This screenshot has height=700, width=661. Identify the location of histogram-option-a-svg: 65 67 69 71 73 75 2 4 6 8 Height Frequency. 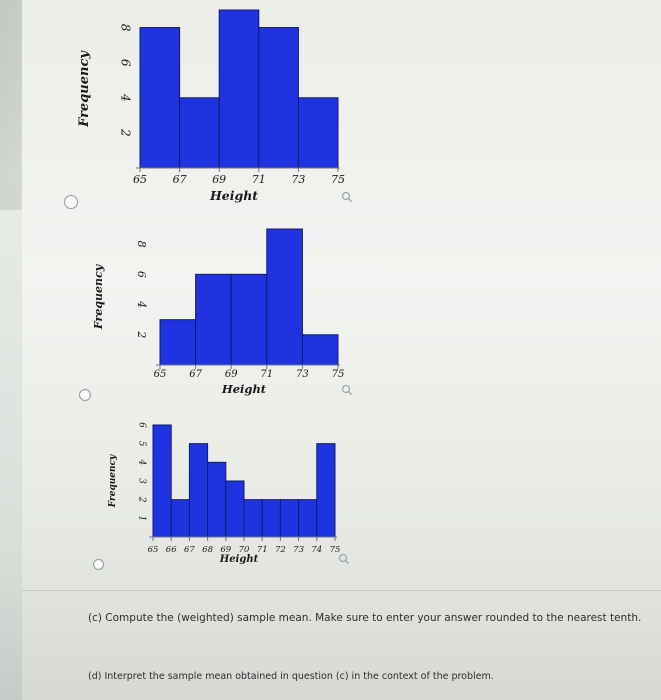
(214, 106).